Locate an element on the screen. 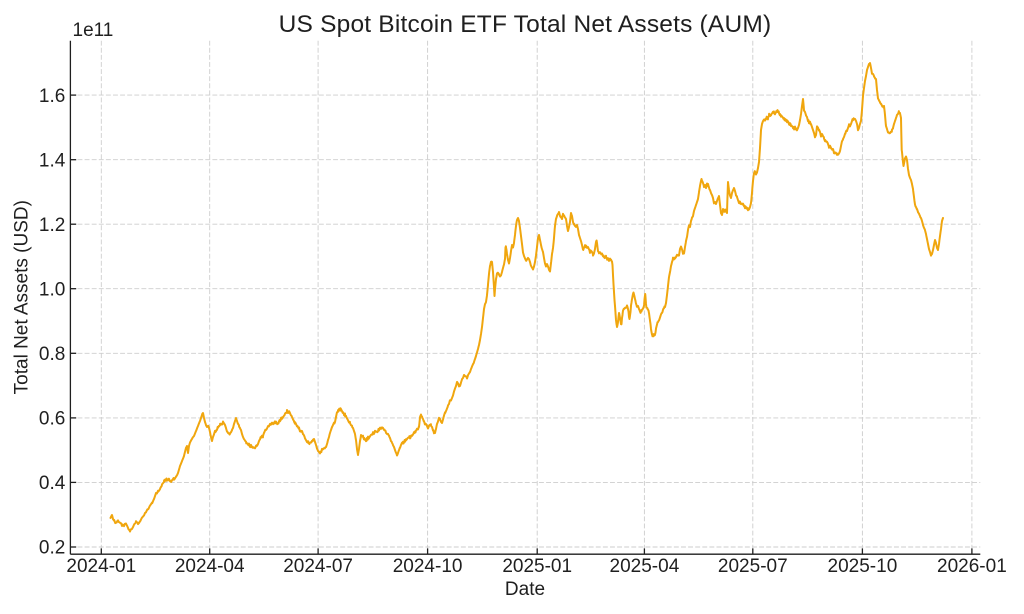 Image resolution: width=1024 pixels, height=614 pixels. svg-text: Date is located at coordinates (525, 589).